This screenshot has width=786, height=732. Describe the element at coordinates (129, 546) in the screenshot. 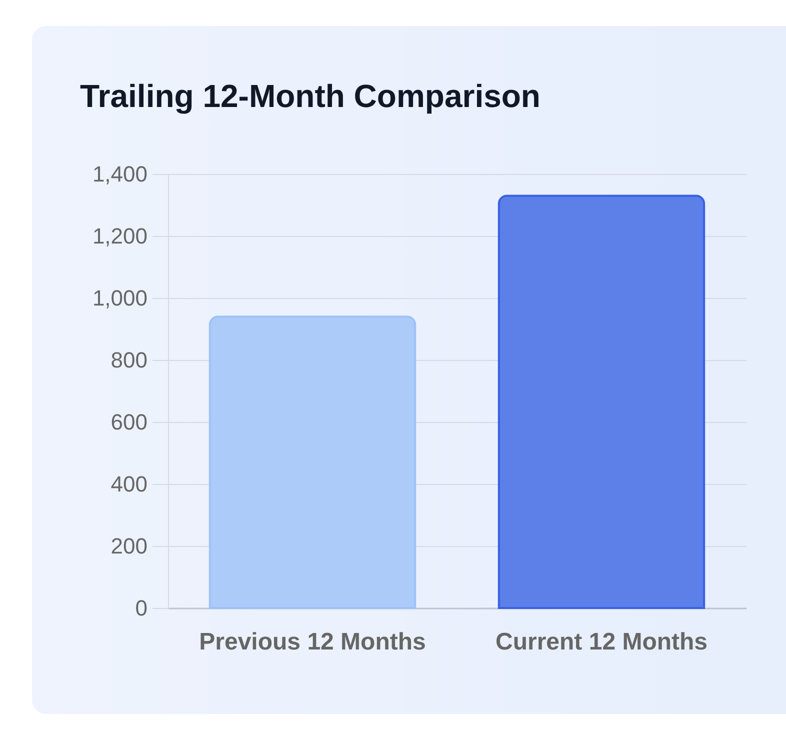

I see `y-tick-label: 200` at that location.